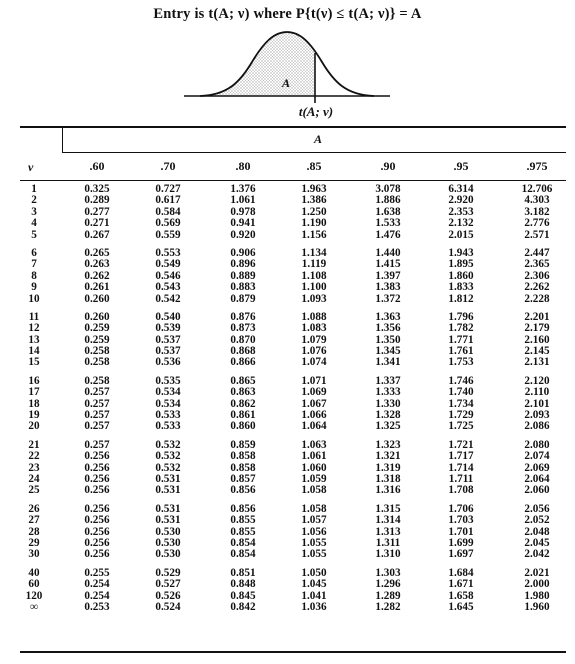 The width and height of the screenshot is (575, 664). What do you see at coordinates (537, 287) in the screenshot?
I see `value-cell: 2.262` at bounding box center [537, 287].